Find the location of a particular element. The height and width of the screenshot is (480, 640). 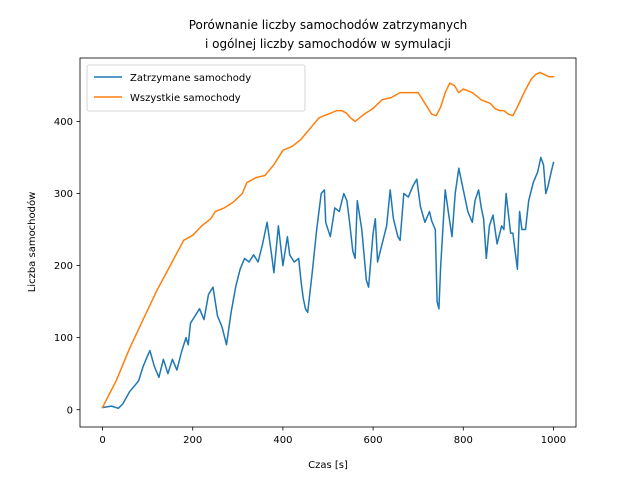

legend-box is located at coordinates (196, 88).